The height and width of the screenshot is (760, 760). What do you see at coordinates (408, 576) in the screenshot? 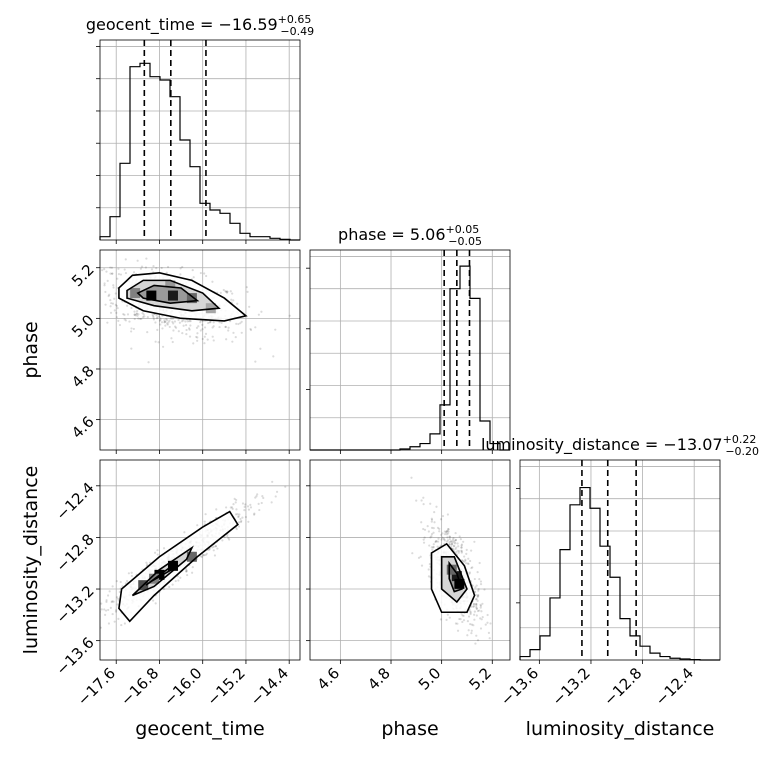
I see `joint-panel-phase-luminosity_distance: 4.6 4.8 5.0 5.2` at bounding box center [408, 576].